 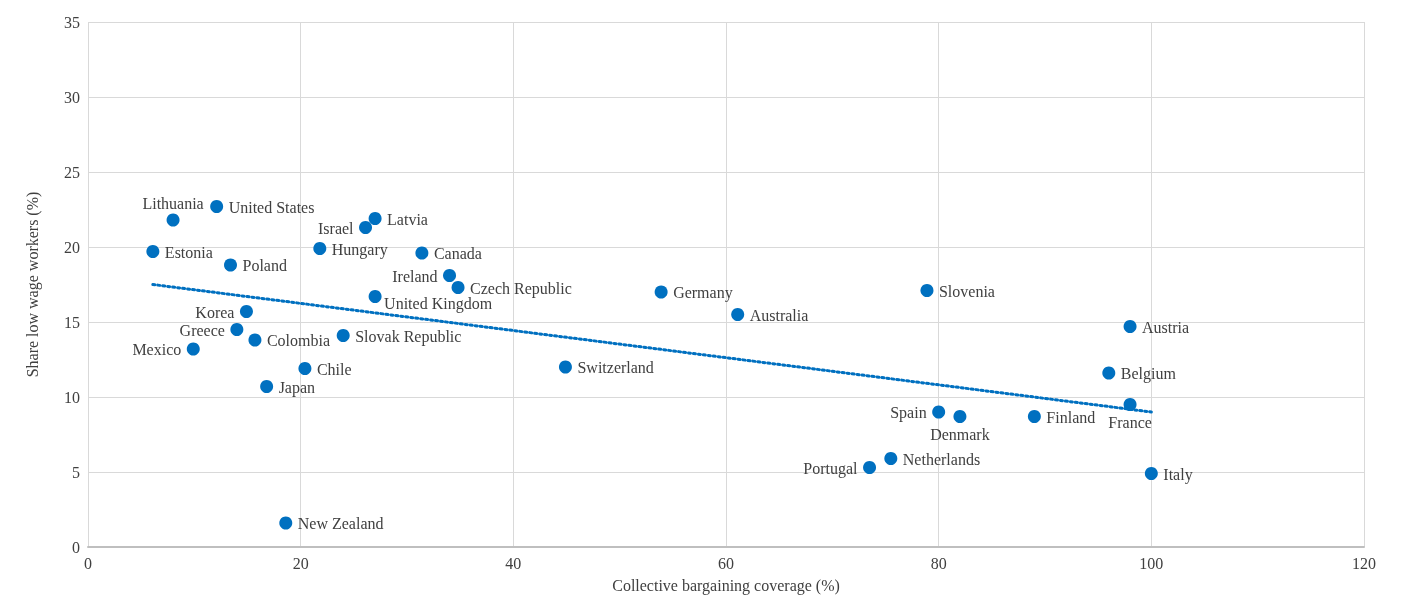 I want to click on annotation: New Zealand, so click(x=340, y=523).